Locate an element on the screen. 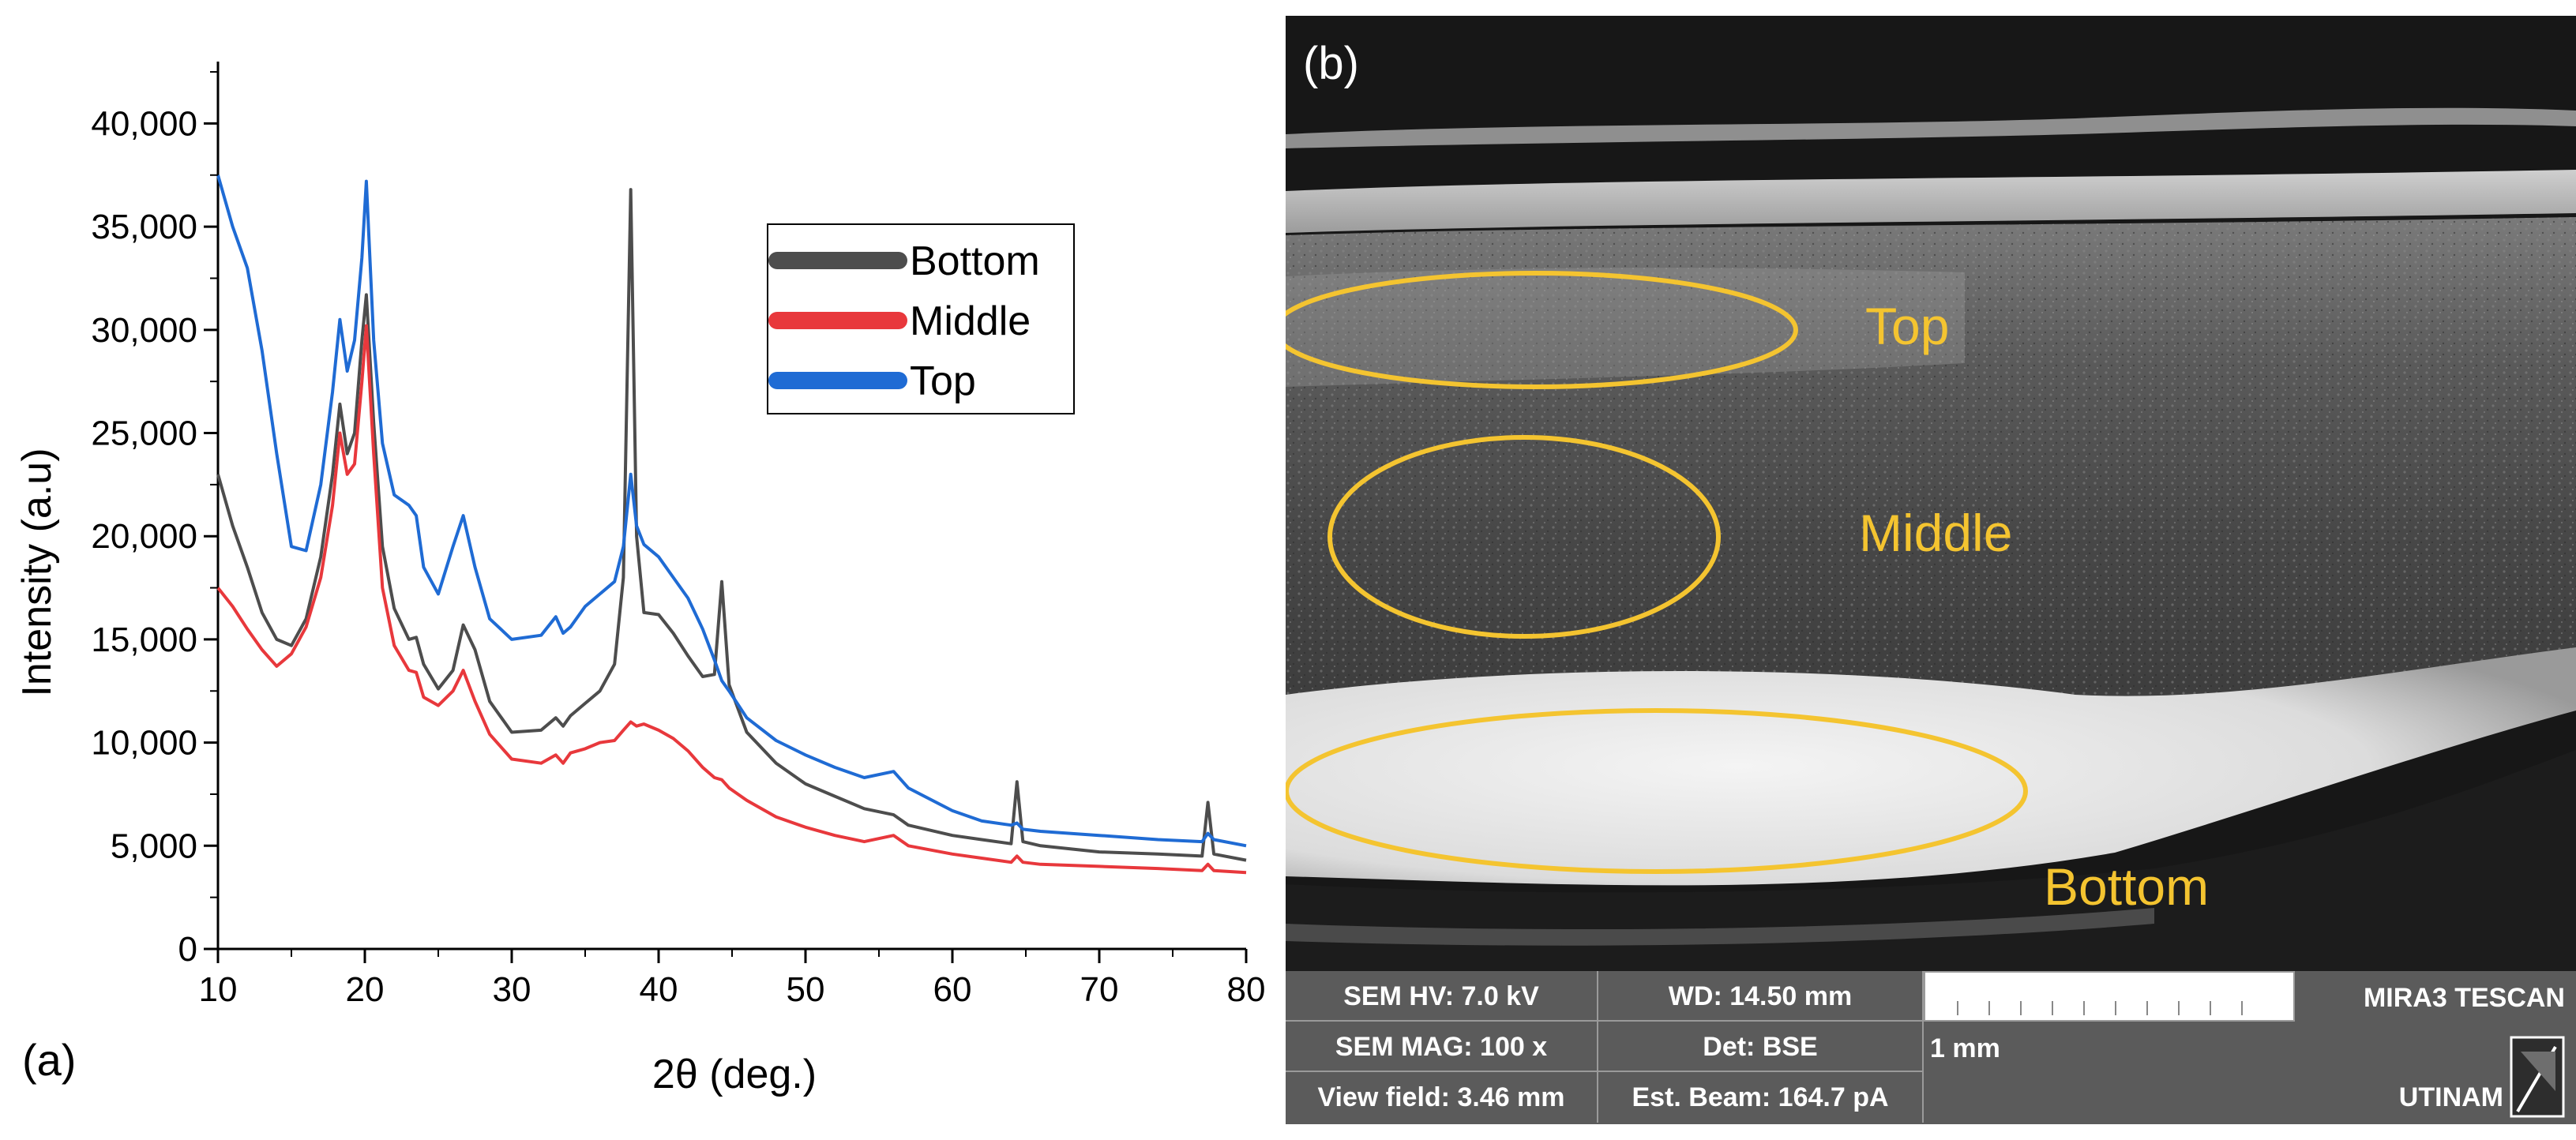  y-tick-label: 25,000 is located at coordinates (144, 433).